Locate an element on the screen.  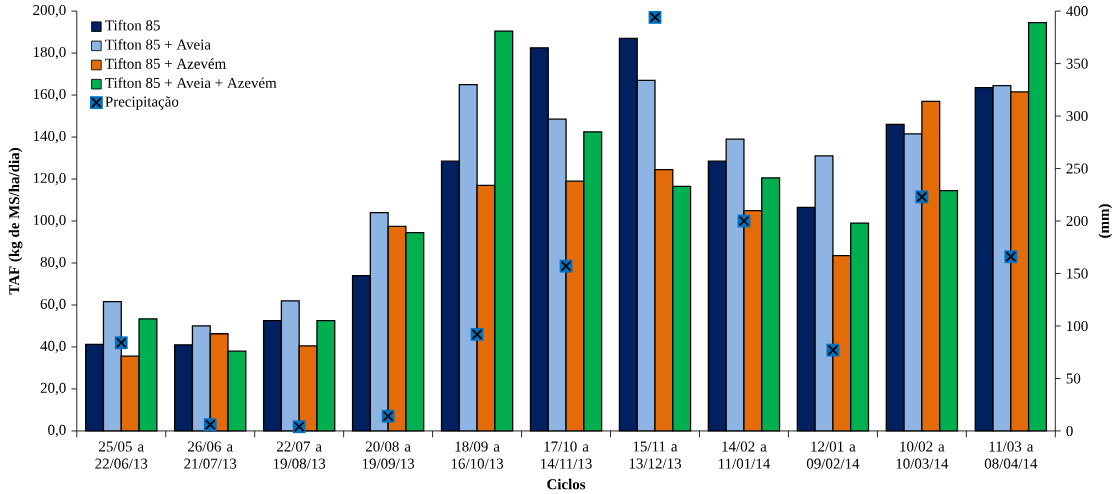
x-tick-label: 15/11 a 13/12/13 is located at coordinates (655, 455).